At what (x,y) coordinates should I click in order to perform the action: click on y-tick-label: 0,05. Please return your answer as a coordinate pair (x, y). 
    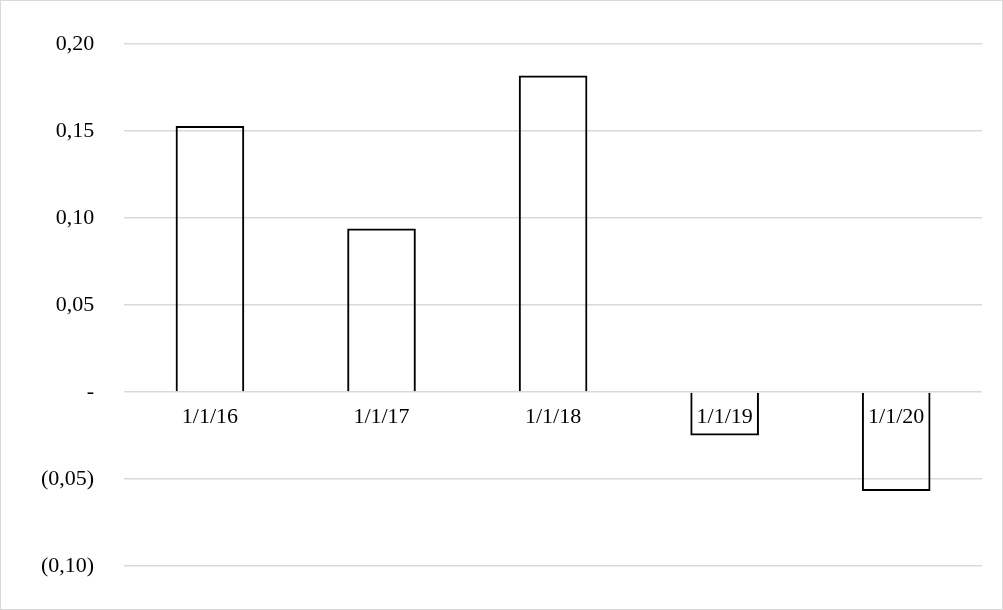
    Looking at the image, I should click on (75, 303).